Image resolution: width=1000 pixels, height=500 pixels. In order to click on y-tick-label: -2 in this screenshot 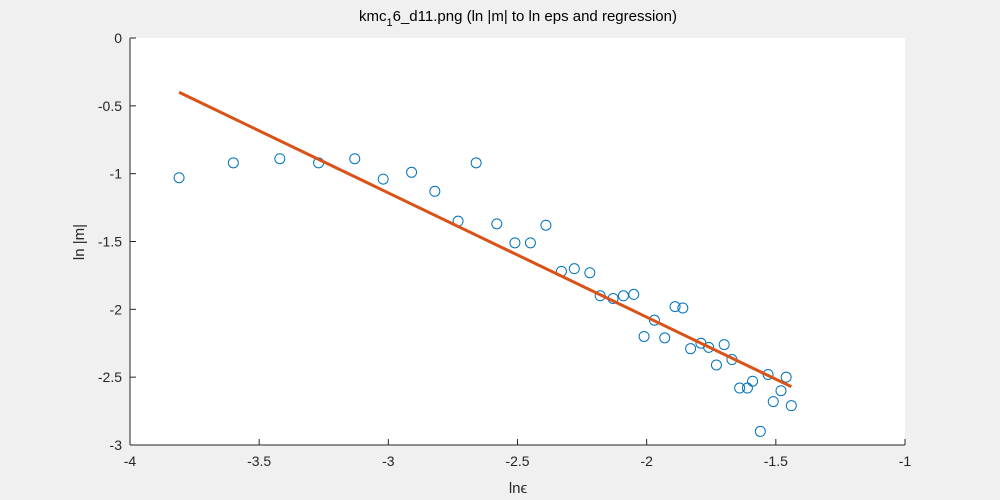, I will do `click(116, 309)`.